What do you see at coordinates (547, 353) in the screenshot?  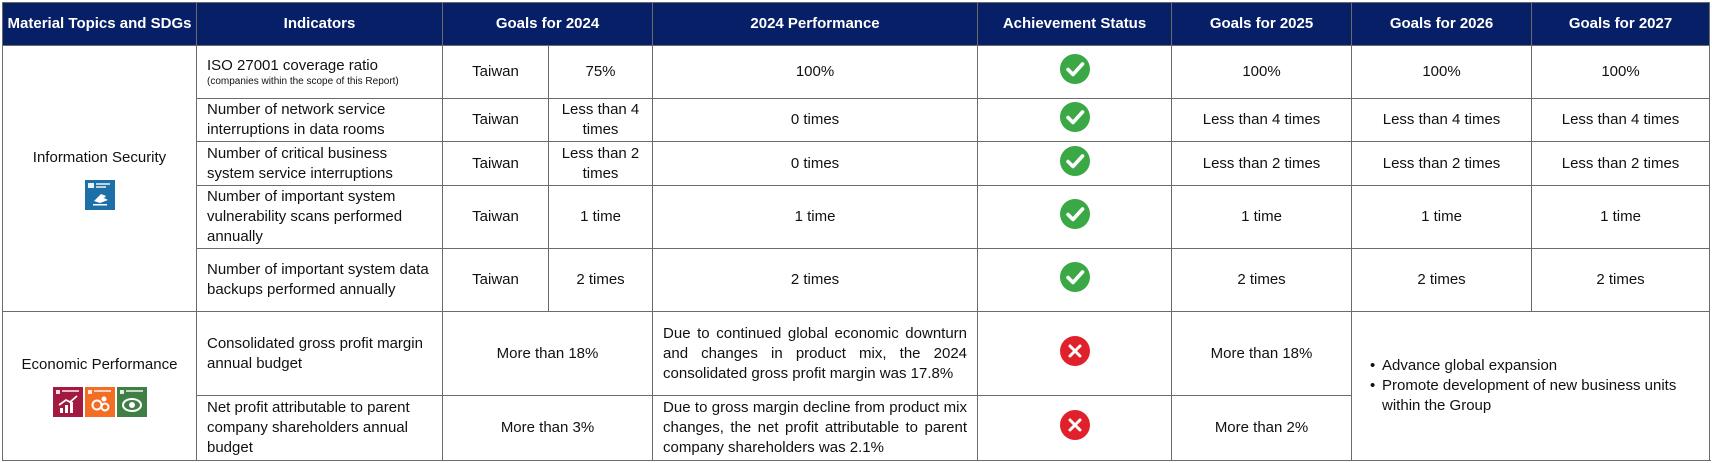 I see `goal-2024-cell: More than 18%` at bounding box center [547, 353].